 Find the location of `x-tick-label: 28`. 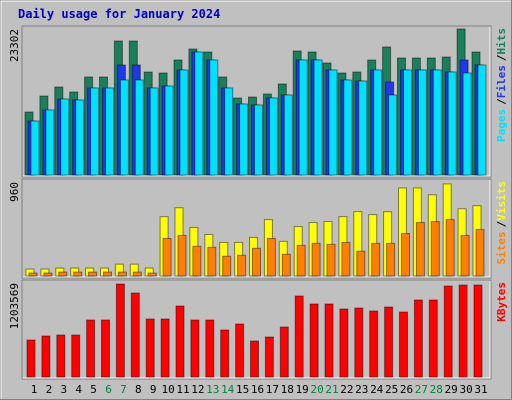

x-tick-label: 28 is located at coordinates (436, 389).